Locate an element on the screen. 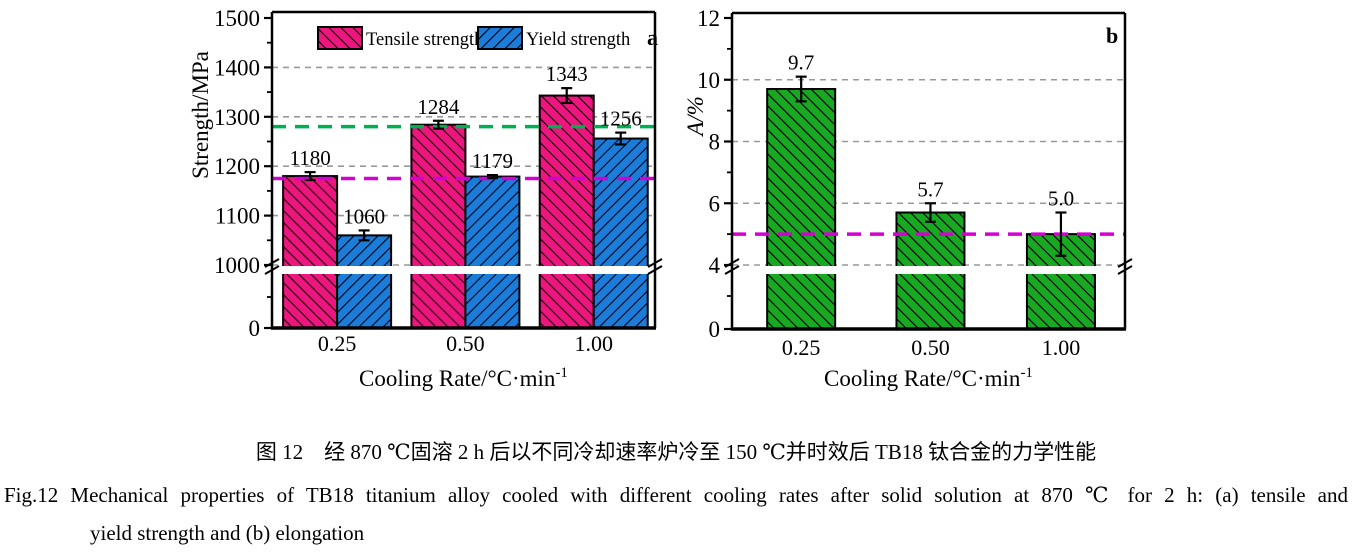 The width and height of the screenshot is (1352, 559). bar-yield-strength-1.00 is located at coordinates (620, 233).